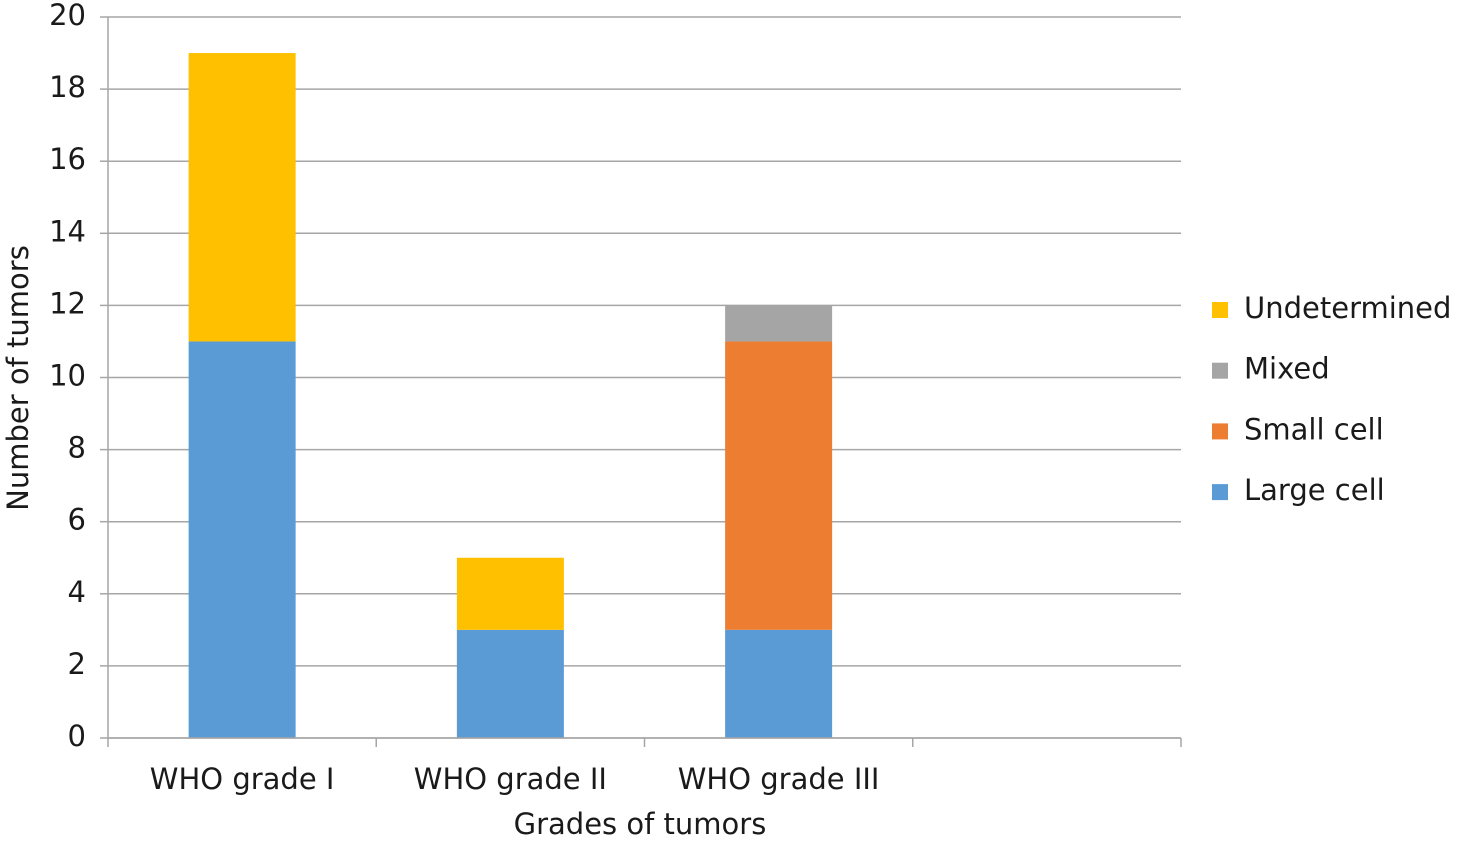 This screenshot has width=1458, height=850. What do you see at coordinates (77, 736) in the screenshot?
I see `y-tick-label: 0` at bounding box center [77, 736].